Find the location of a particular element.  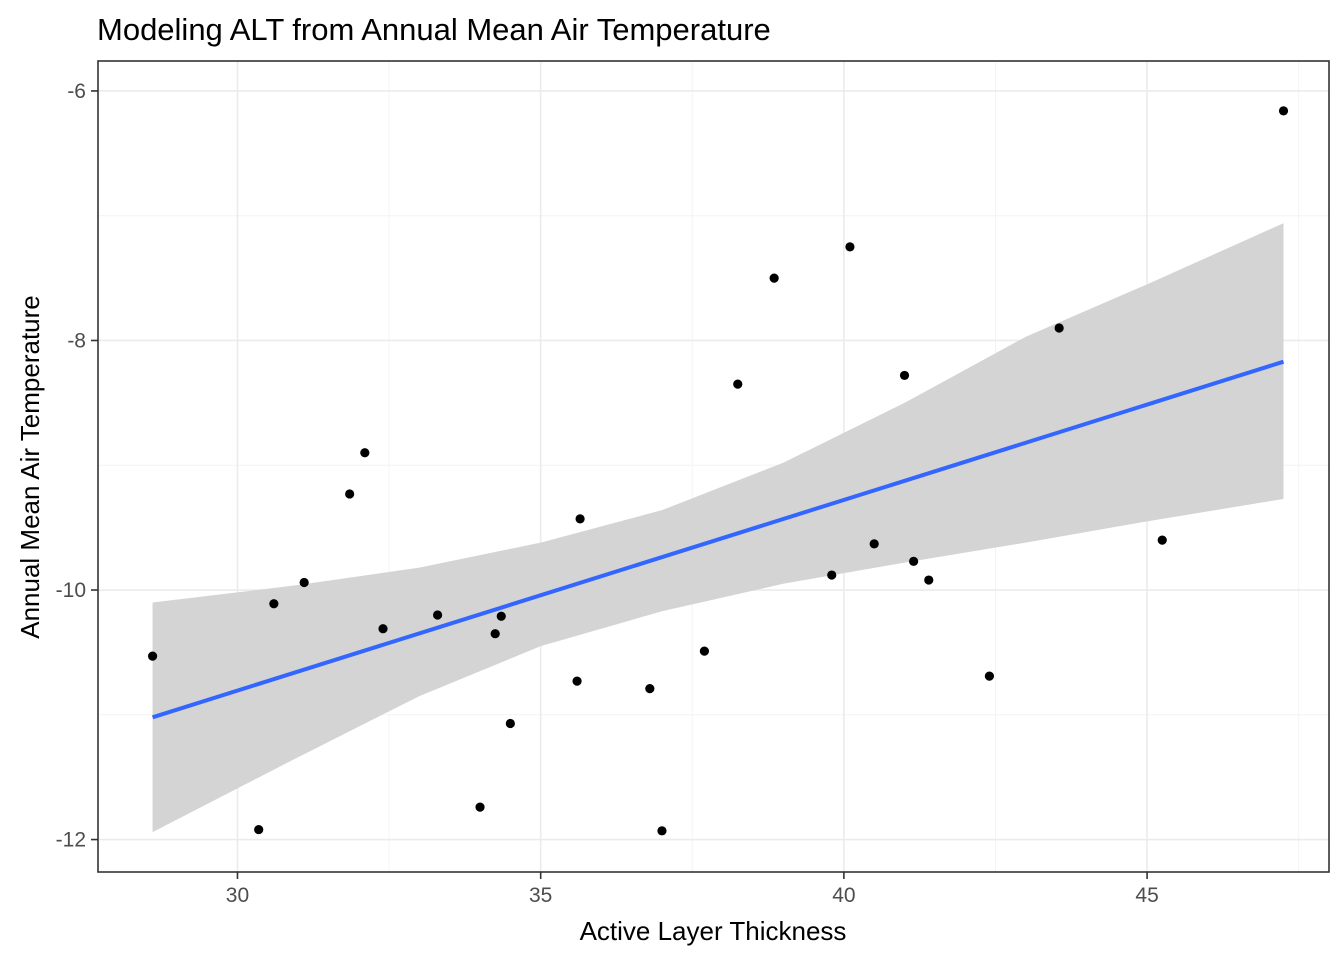

x-tick-label: 40 is located at coordinates (843, 895).